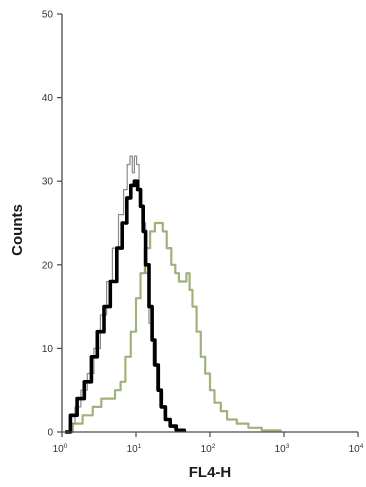 This screenshot has width=366, height=487. I want to click on x-tick-exponent: 1, so click(140, 446).